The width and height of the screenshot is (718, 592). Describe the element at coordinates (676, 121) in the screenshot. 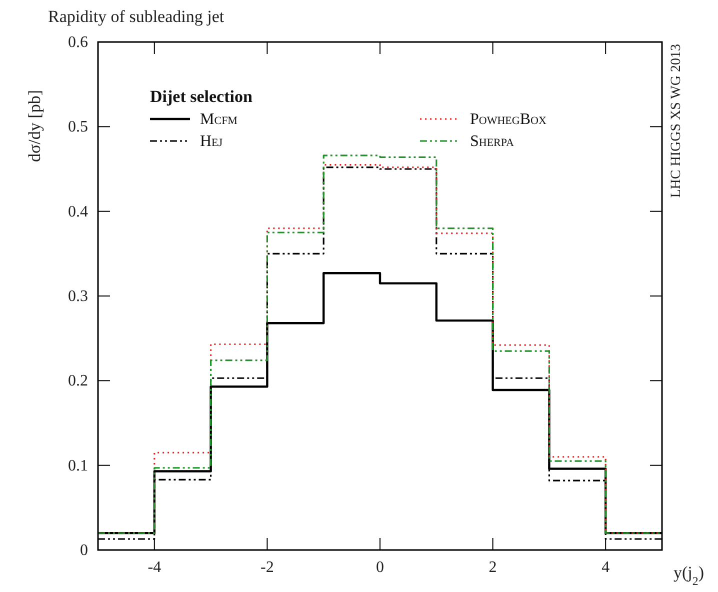

I see `text: LHC HIGGS XS WG 2013` at that location.